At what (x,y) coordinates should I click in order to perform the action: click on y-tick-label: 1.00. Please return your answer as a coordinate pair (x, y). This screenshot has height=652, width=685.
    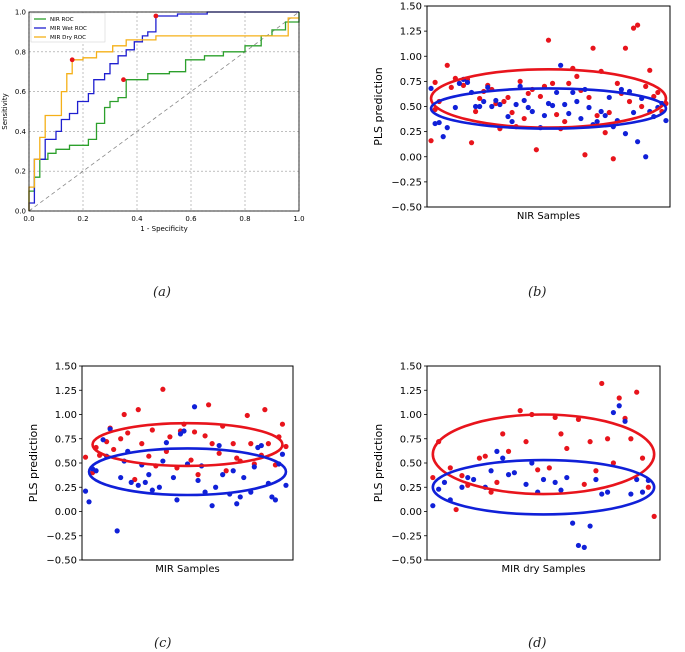
    Looking at the image, I should click on (66, 415).